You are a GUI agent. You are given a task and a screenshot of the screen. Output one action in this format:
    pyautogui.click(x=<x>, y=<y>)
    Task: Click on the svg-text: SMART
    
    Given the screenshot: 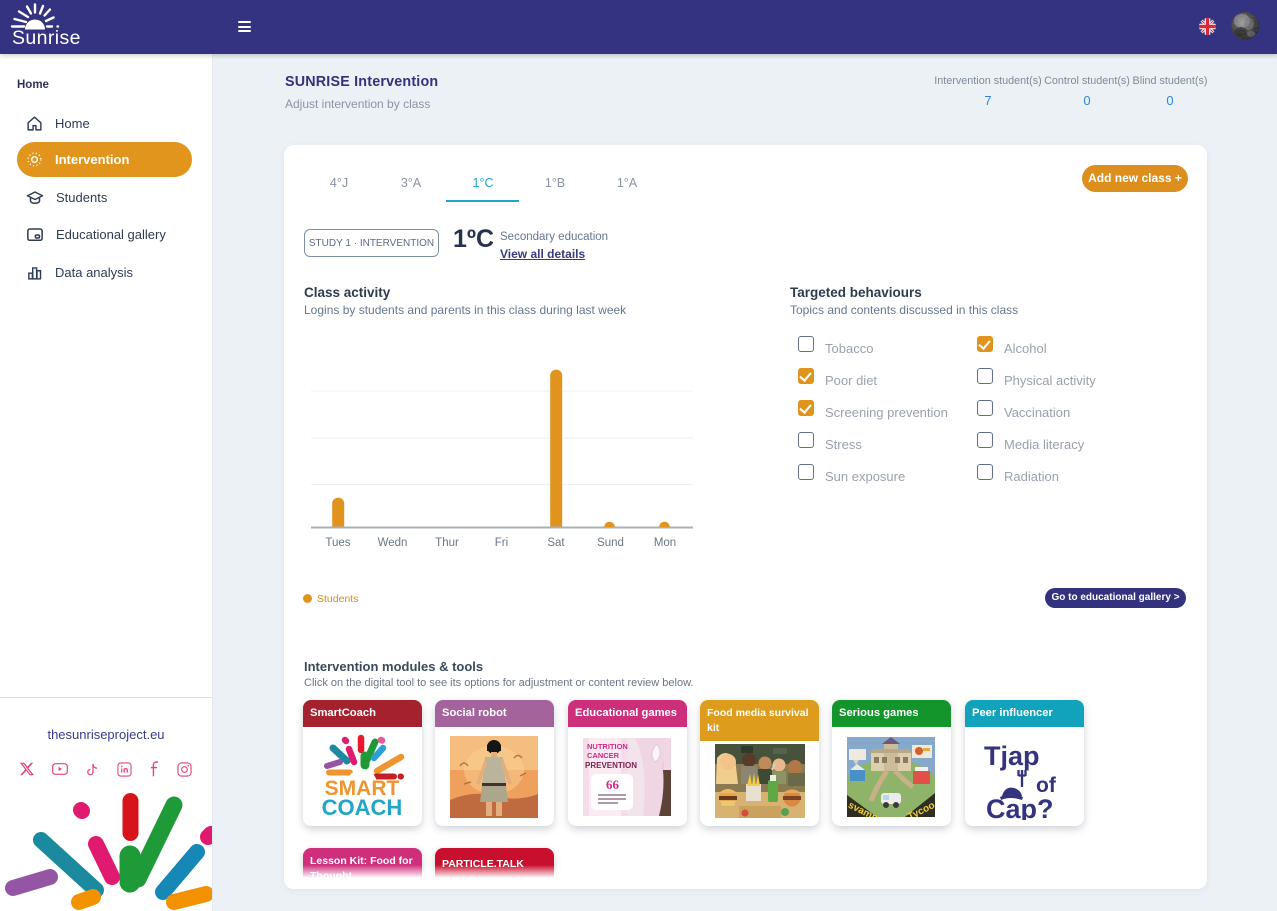 What is the action you would take?
    pyautogui.click(x=362, y=788)
    